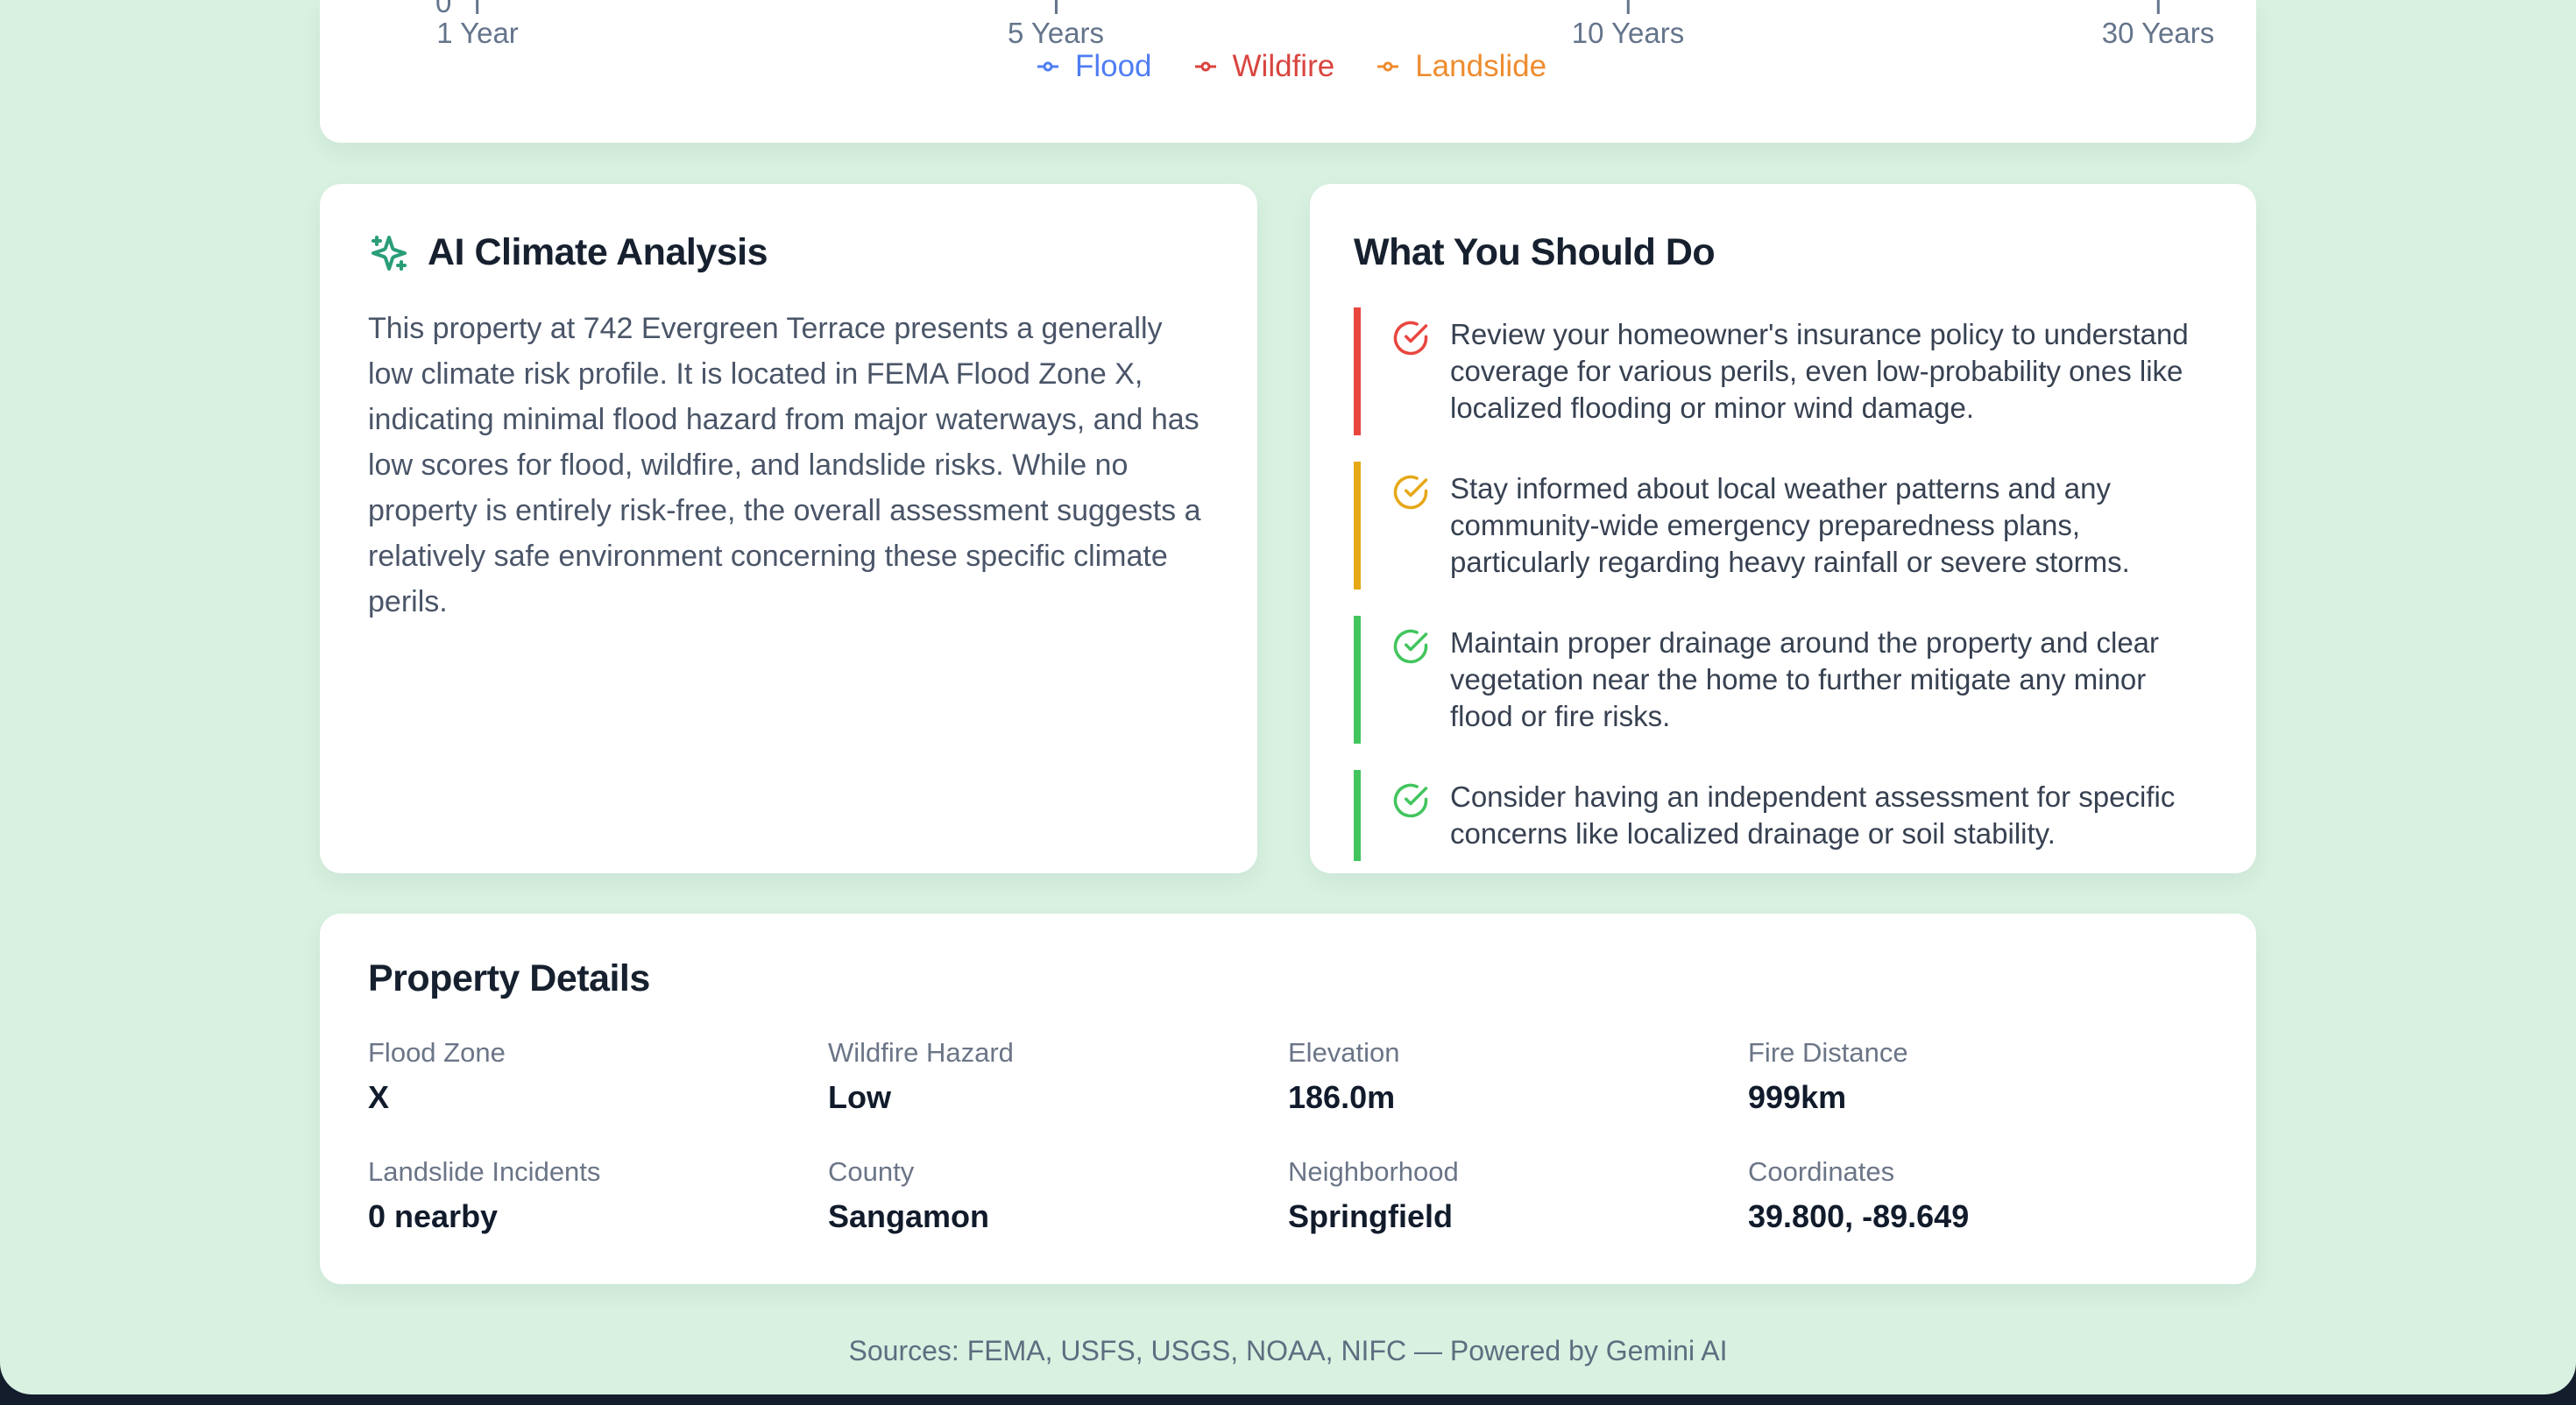 This screenshot has height=1405, width=2576. I want to click on property-field-value: 186.0m, so click(1342, 1097).